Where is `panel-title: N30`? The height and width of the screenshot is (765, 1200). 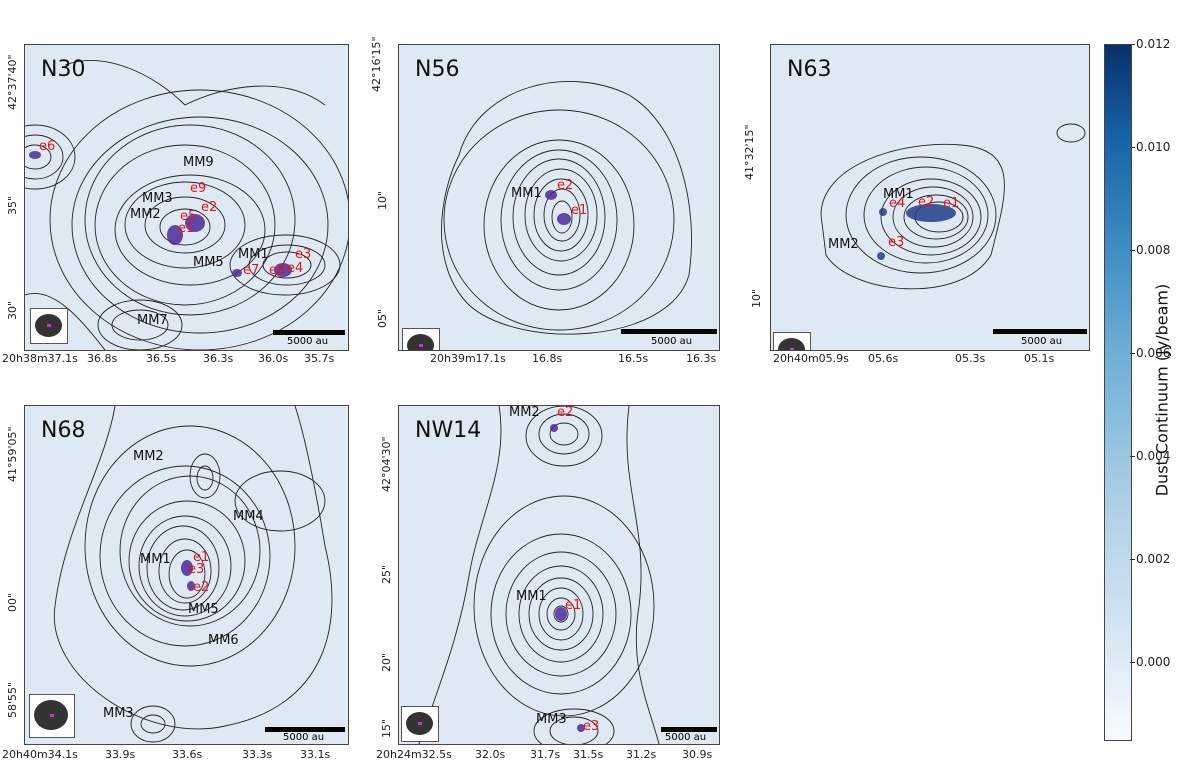
panel-title: N30 is located at coordinates (63, 69).